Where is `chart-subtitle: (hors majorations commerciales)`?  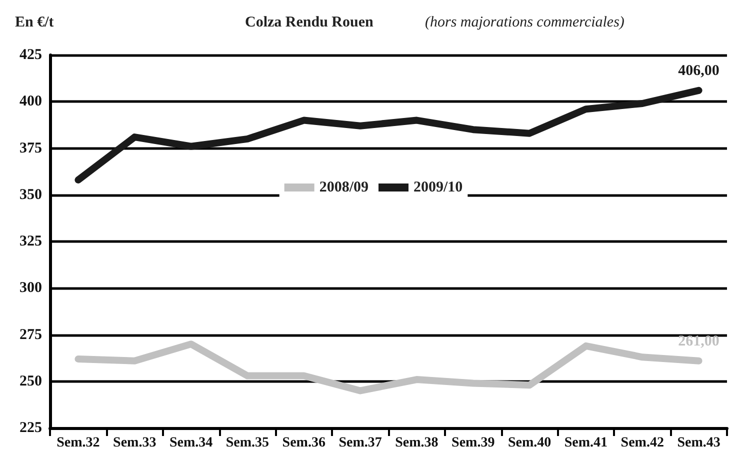
chart-subtitle: (hors majorations commerciales) is located at coordinates (524, 22).